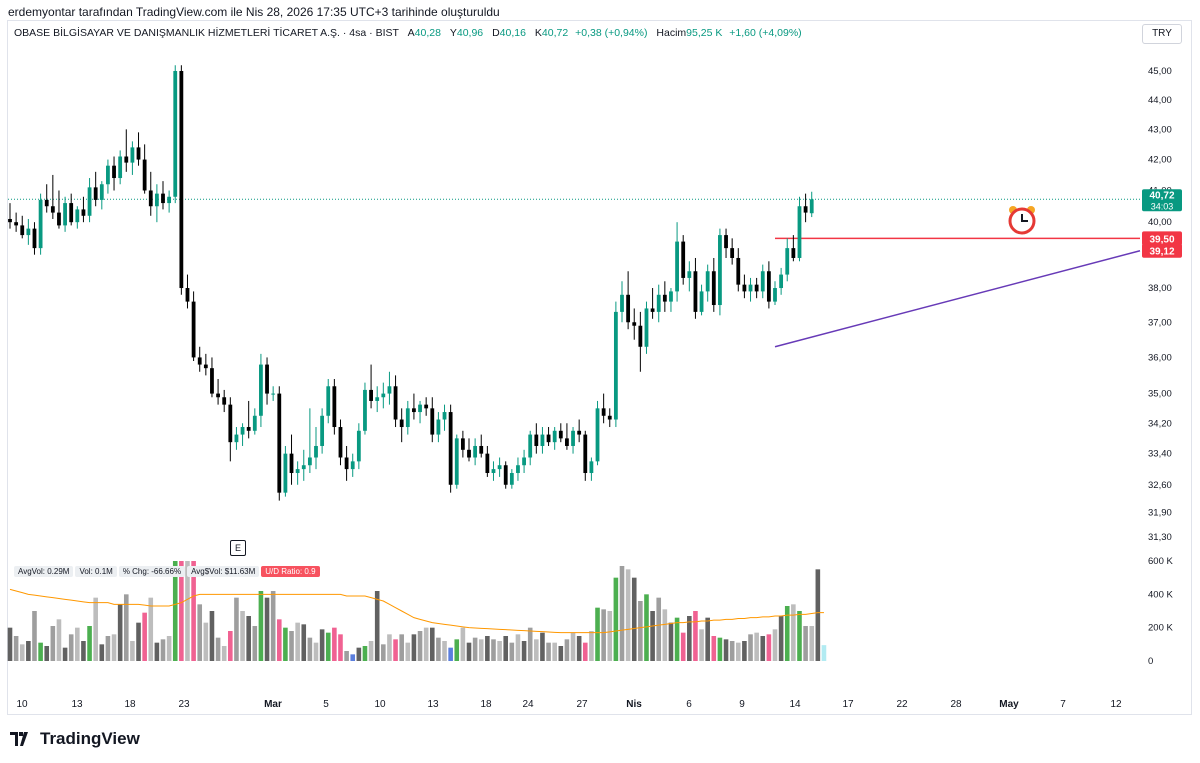 The height and width of the screenshot is (763, 1200). What do you see at coordinates (1161, 239) in the screenshot?
I see `resistance-tag-value: 39,50` at bounding box center [1161, 239].